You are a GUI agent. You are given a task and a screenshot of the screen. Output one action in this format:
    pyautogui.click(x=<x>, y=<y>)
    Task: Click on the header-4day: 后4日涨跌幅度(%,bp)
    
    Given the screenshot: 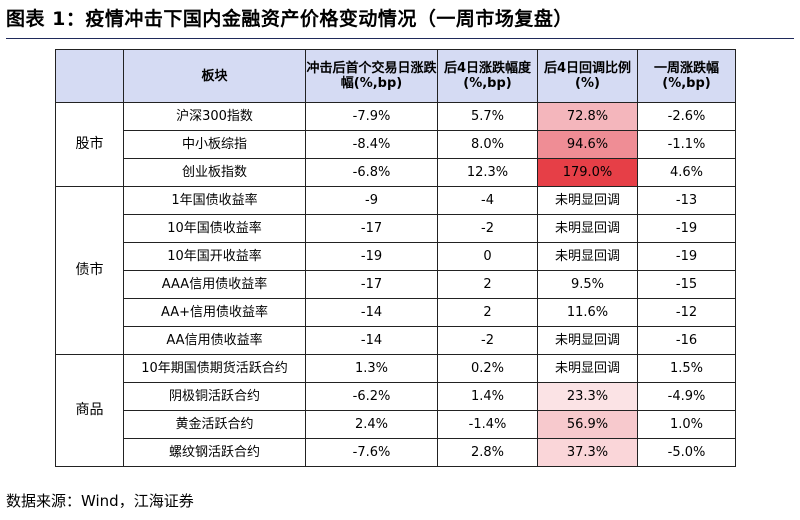 What is the action you would take?
    pyautogui.click(x=487, y=76)
    